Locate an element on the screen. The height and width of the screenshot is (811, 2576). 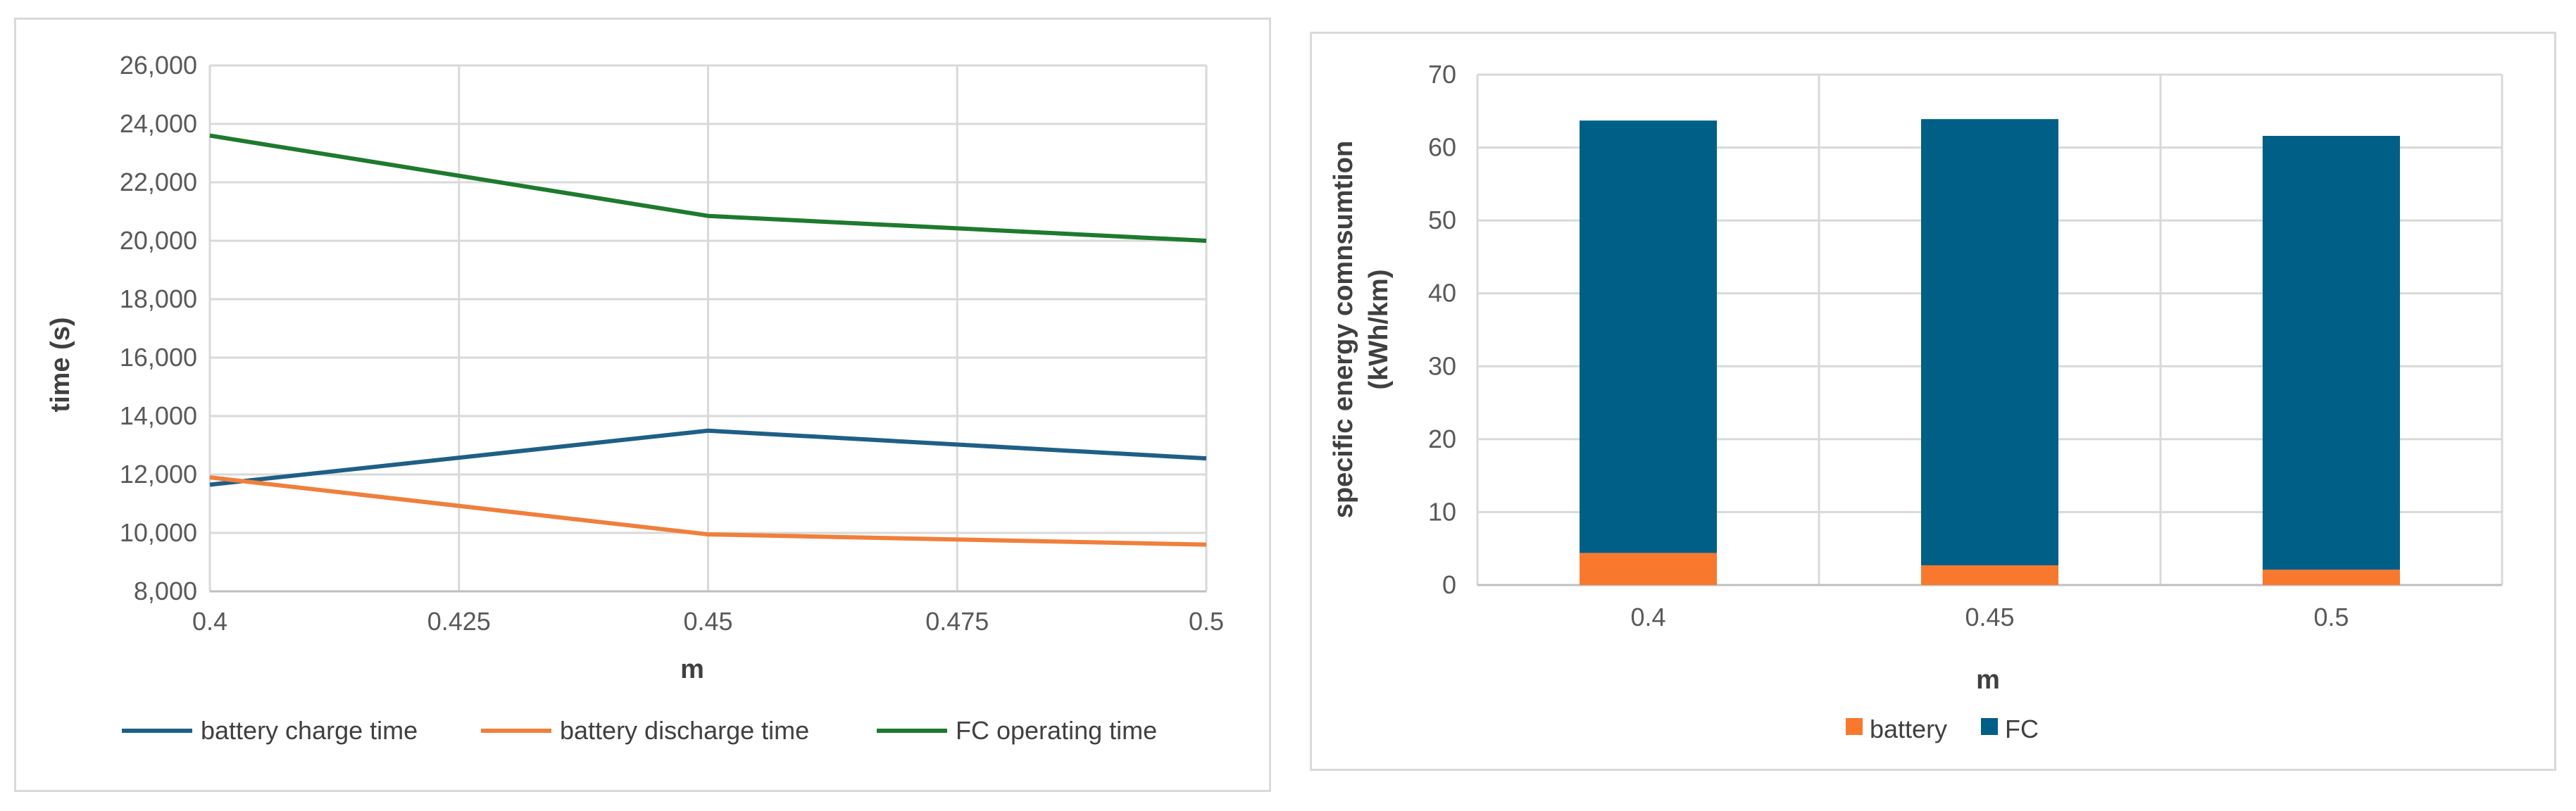
y-axis-label-line-1: specific energy comnsumtion is located at coordinates (1343, 329).